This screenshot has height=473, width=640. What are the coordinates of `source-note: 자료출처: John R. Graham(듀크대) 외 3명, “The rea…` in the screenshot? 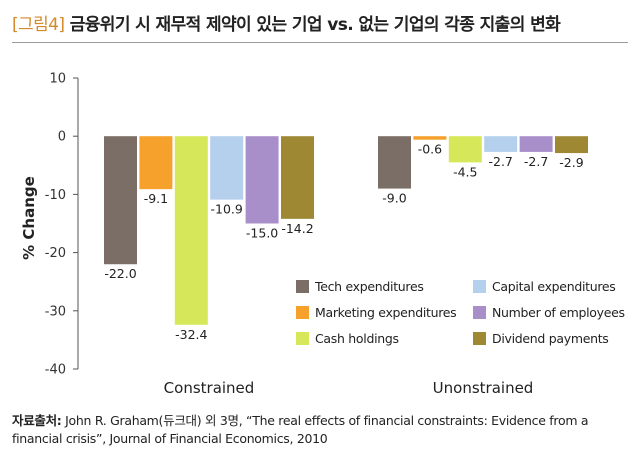 It's located at (318, 430).